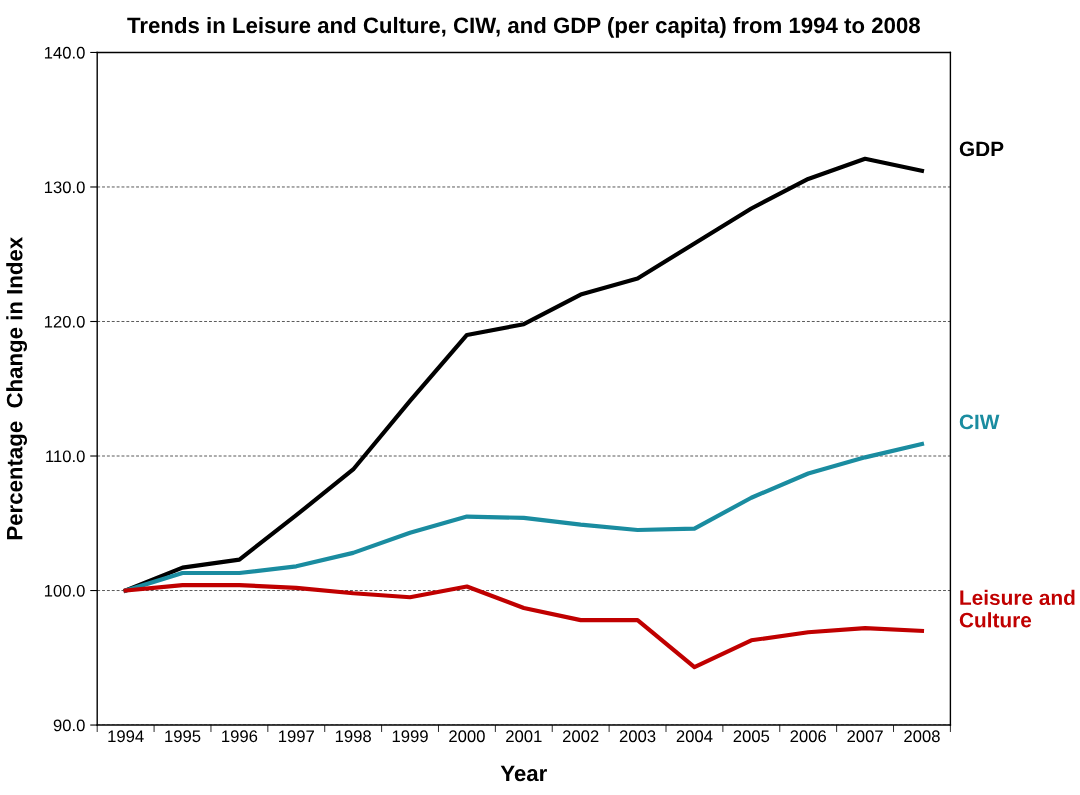 Image resolution: width=1080 pixels, height=795 pixels. What do you see at coordinates (65, 456) in the screenshot?
I see `y-tick-label: 110.0` at bounding box center [65, 456].